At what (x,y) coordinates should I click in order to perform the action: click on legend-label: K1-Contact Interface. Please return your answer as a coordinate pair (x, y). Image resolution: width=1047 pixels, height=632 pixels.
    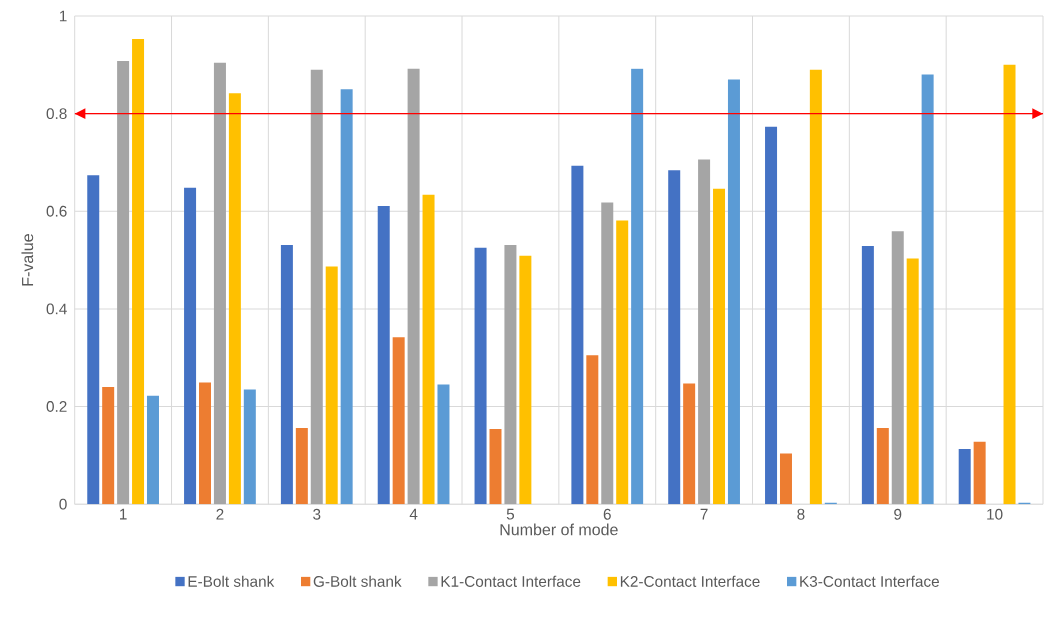
    Looking at the image, I should click on (511, 581).